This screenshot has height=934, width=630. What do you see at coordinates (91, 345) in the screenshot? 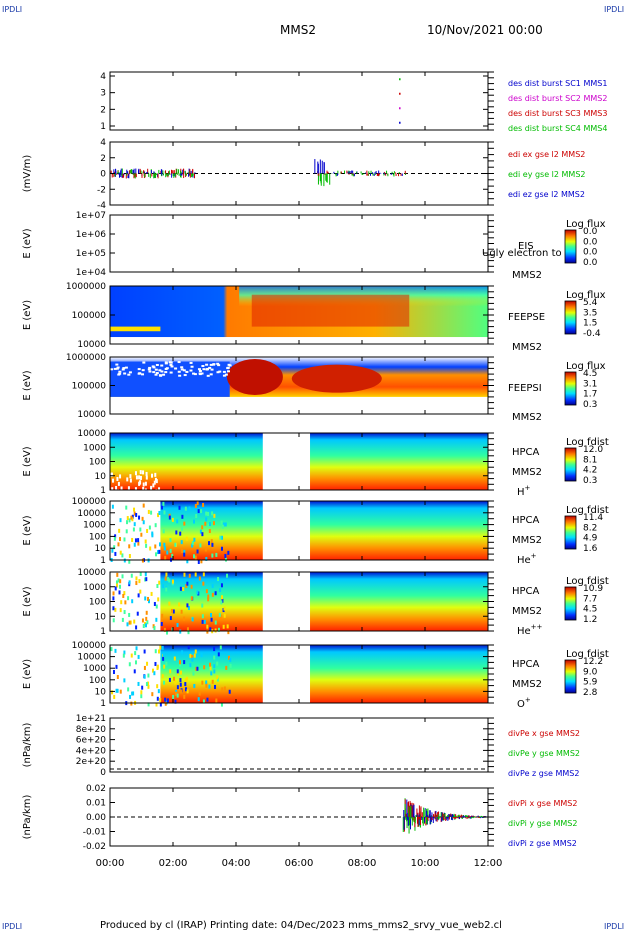
I see `y-tick-label: 10000` at bounding box center [91, 345].